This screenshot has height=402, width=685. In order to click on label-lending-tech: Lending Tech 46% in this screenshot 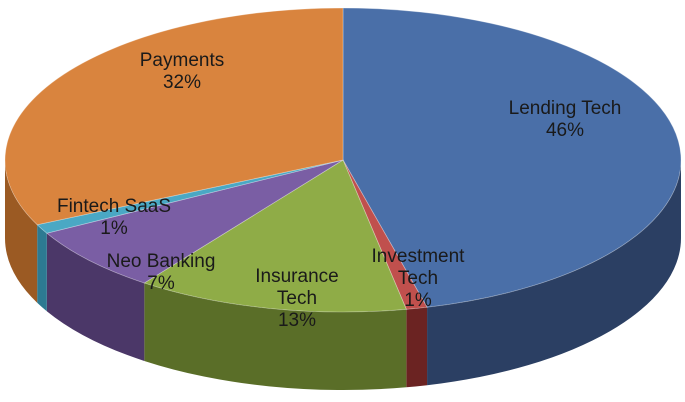, I will do `click(565, 120)`.